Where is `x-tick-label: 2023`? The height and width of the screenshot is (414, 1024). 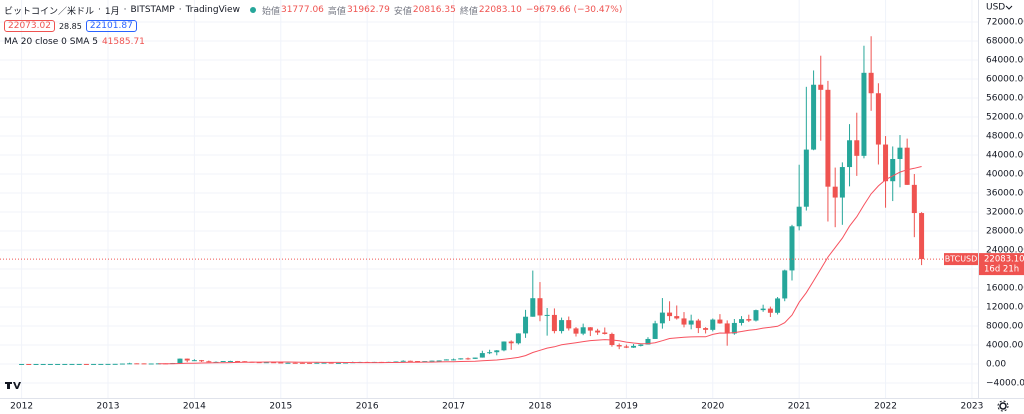
x-tick-label: 2023 is located at coordinates (971, 407).